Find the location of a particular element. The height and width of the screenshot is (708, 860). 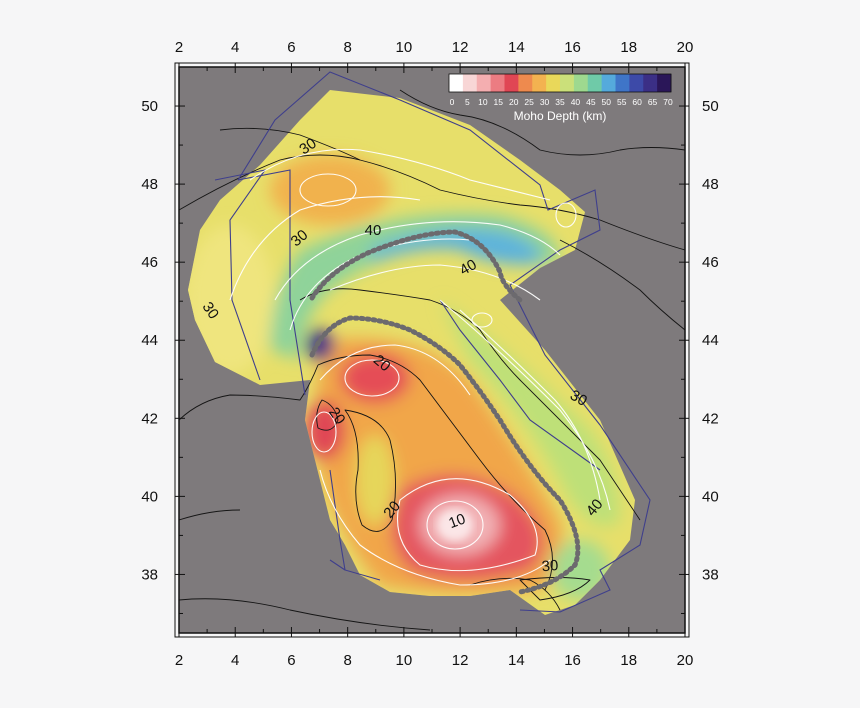

y-tick-label-right: 48 is located at coordinates (710, 184).